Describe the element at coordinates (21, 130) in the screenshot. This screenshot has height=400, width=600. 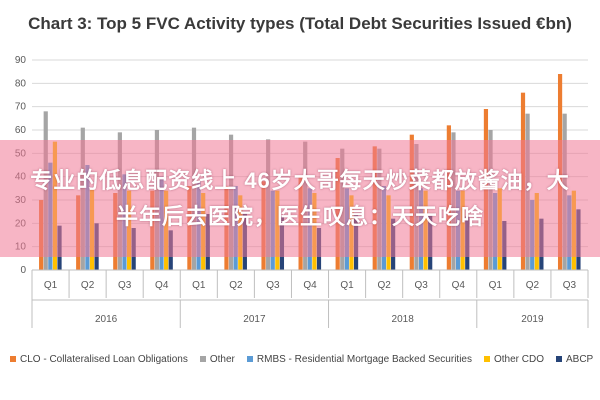
I see `y-tick-label: 60` at that location.